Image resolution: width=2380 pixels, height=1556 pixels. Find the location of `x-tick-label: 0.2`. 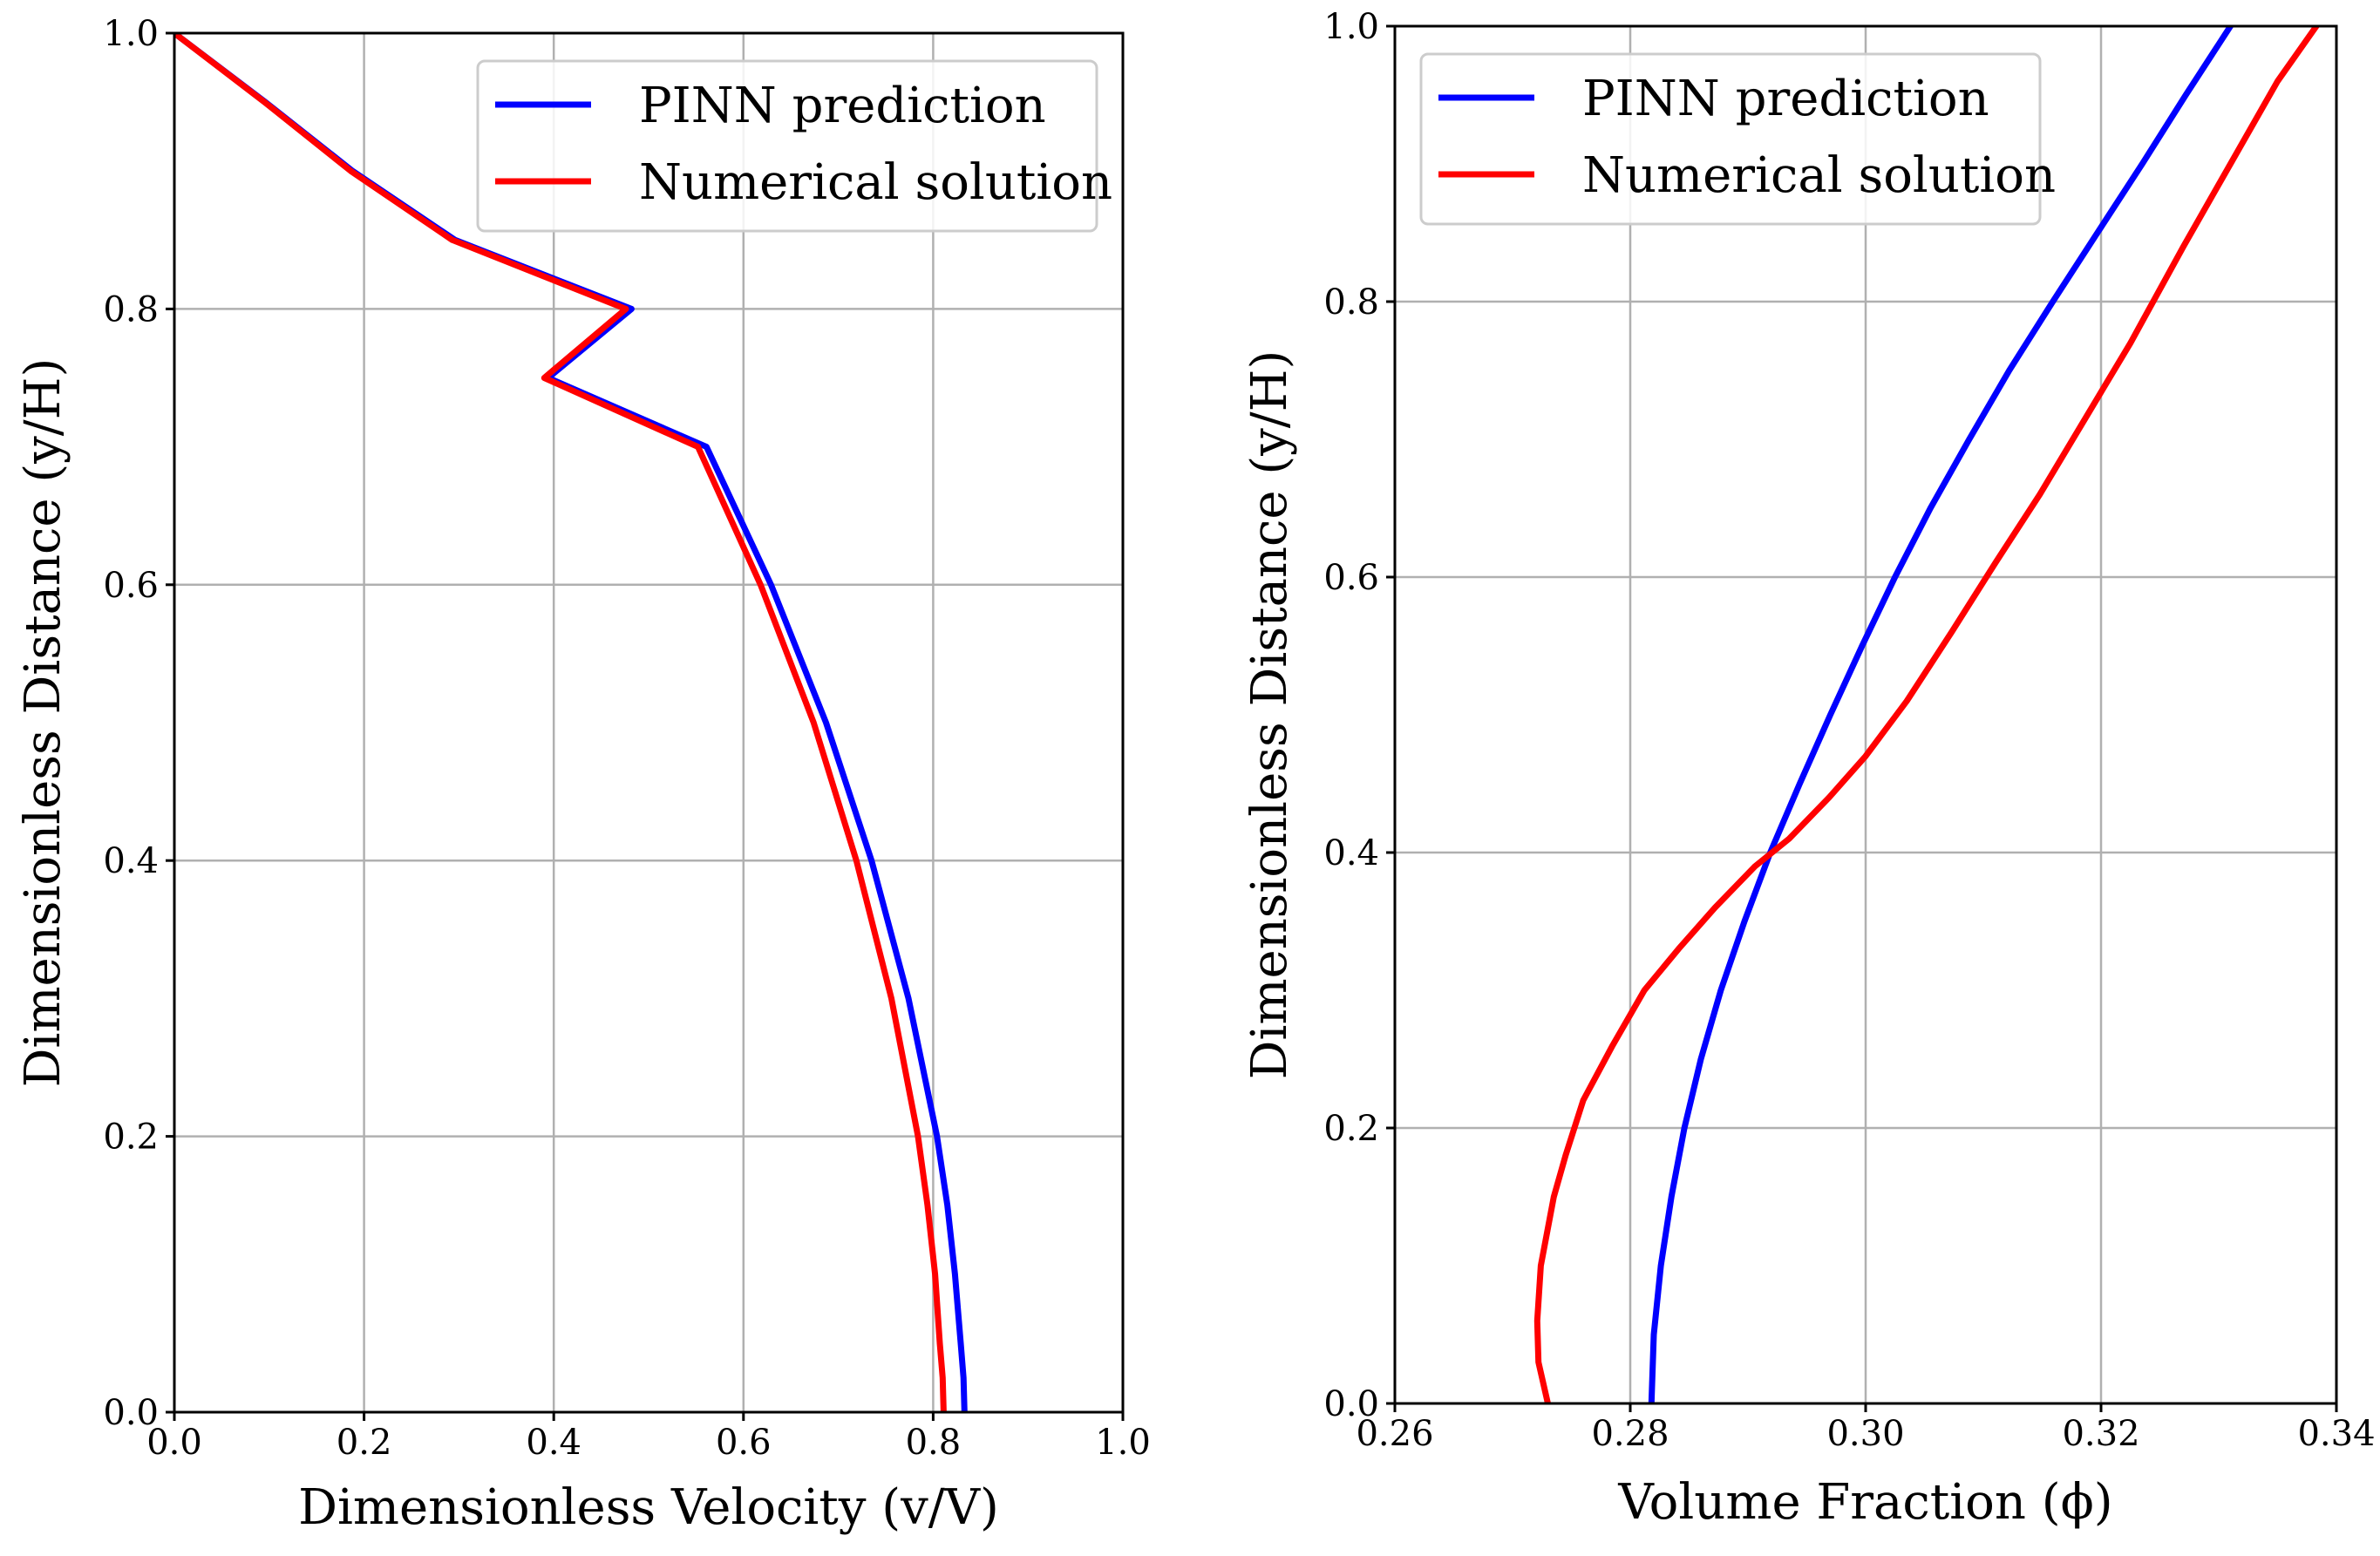

x-tick-label: 0.2 is located at coordinates (364, 1443).